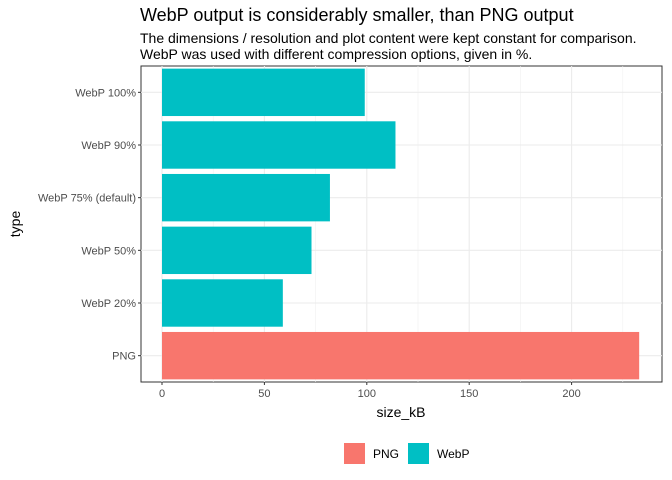 Image resolution: width=672 pixels, height=480 pixels. I want to click on x-axis: 0 50 100 150 200, so click(370, 391).